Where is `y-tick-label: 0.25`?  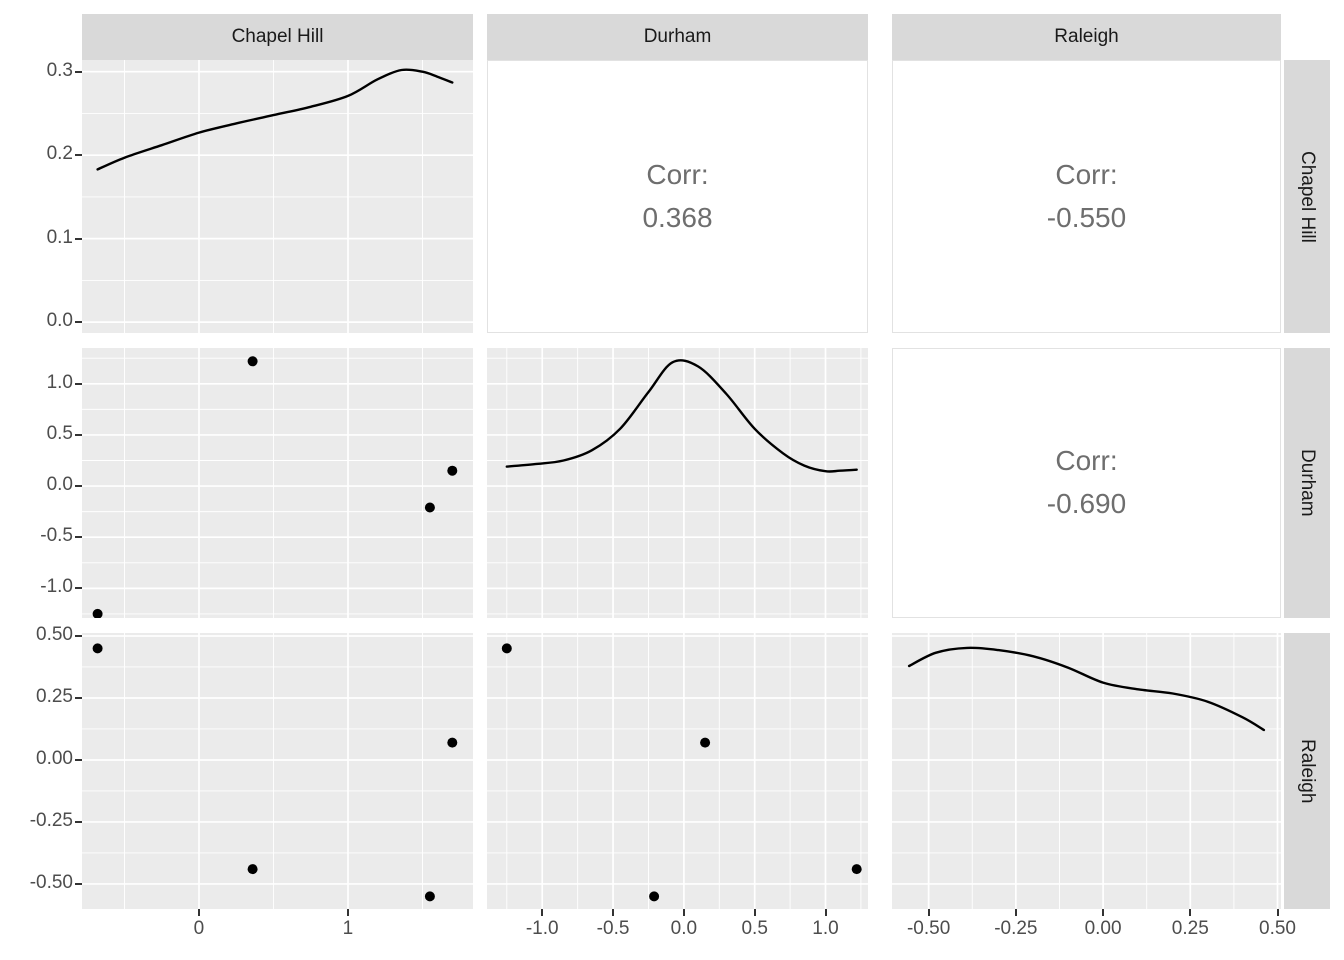
y-tick-label: 0.25 is located at coordinates (54, 696).